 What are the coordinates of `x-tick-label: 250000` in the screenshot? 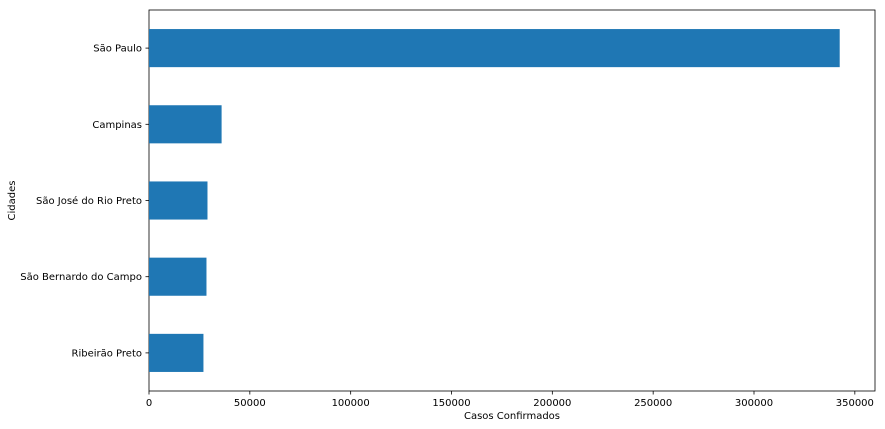 It's located at (653, 403).